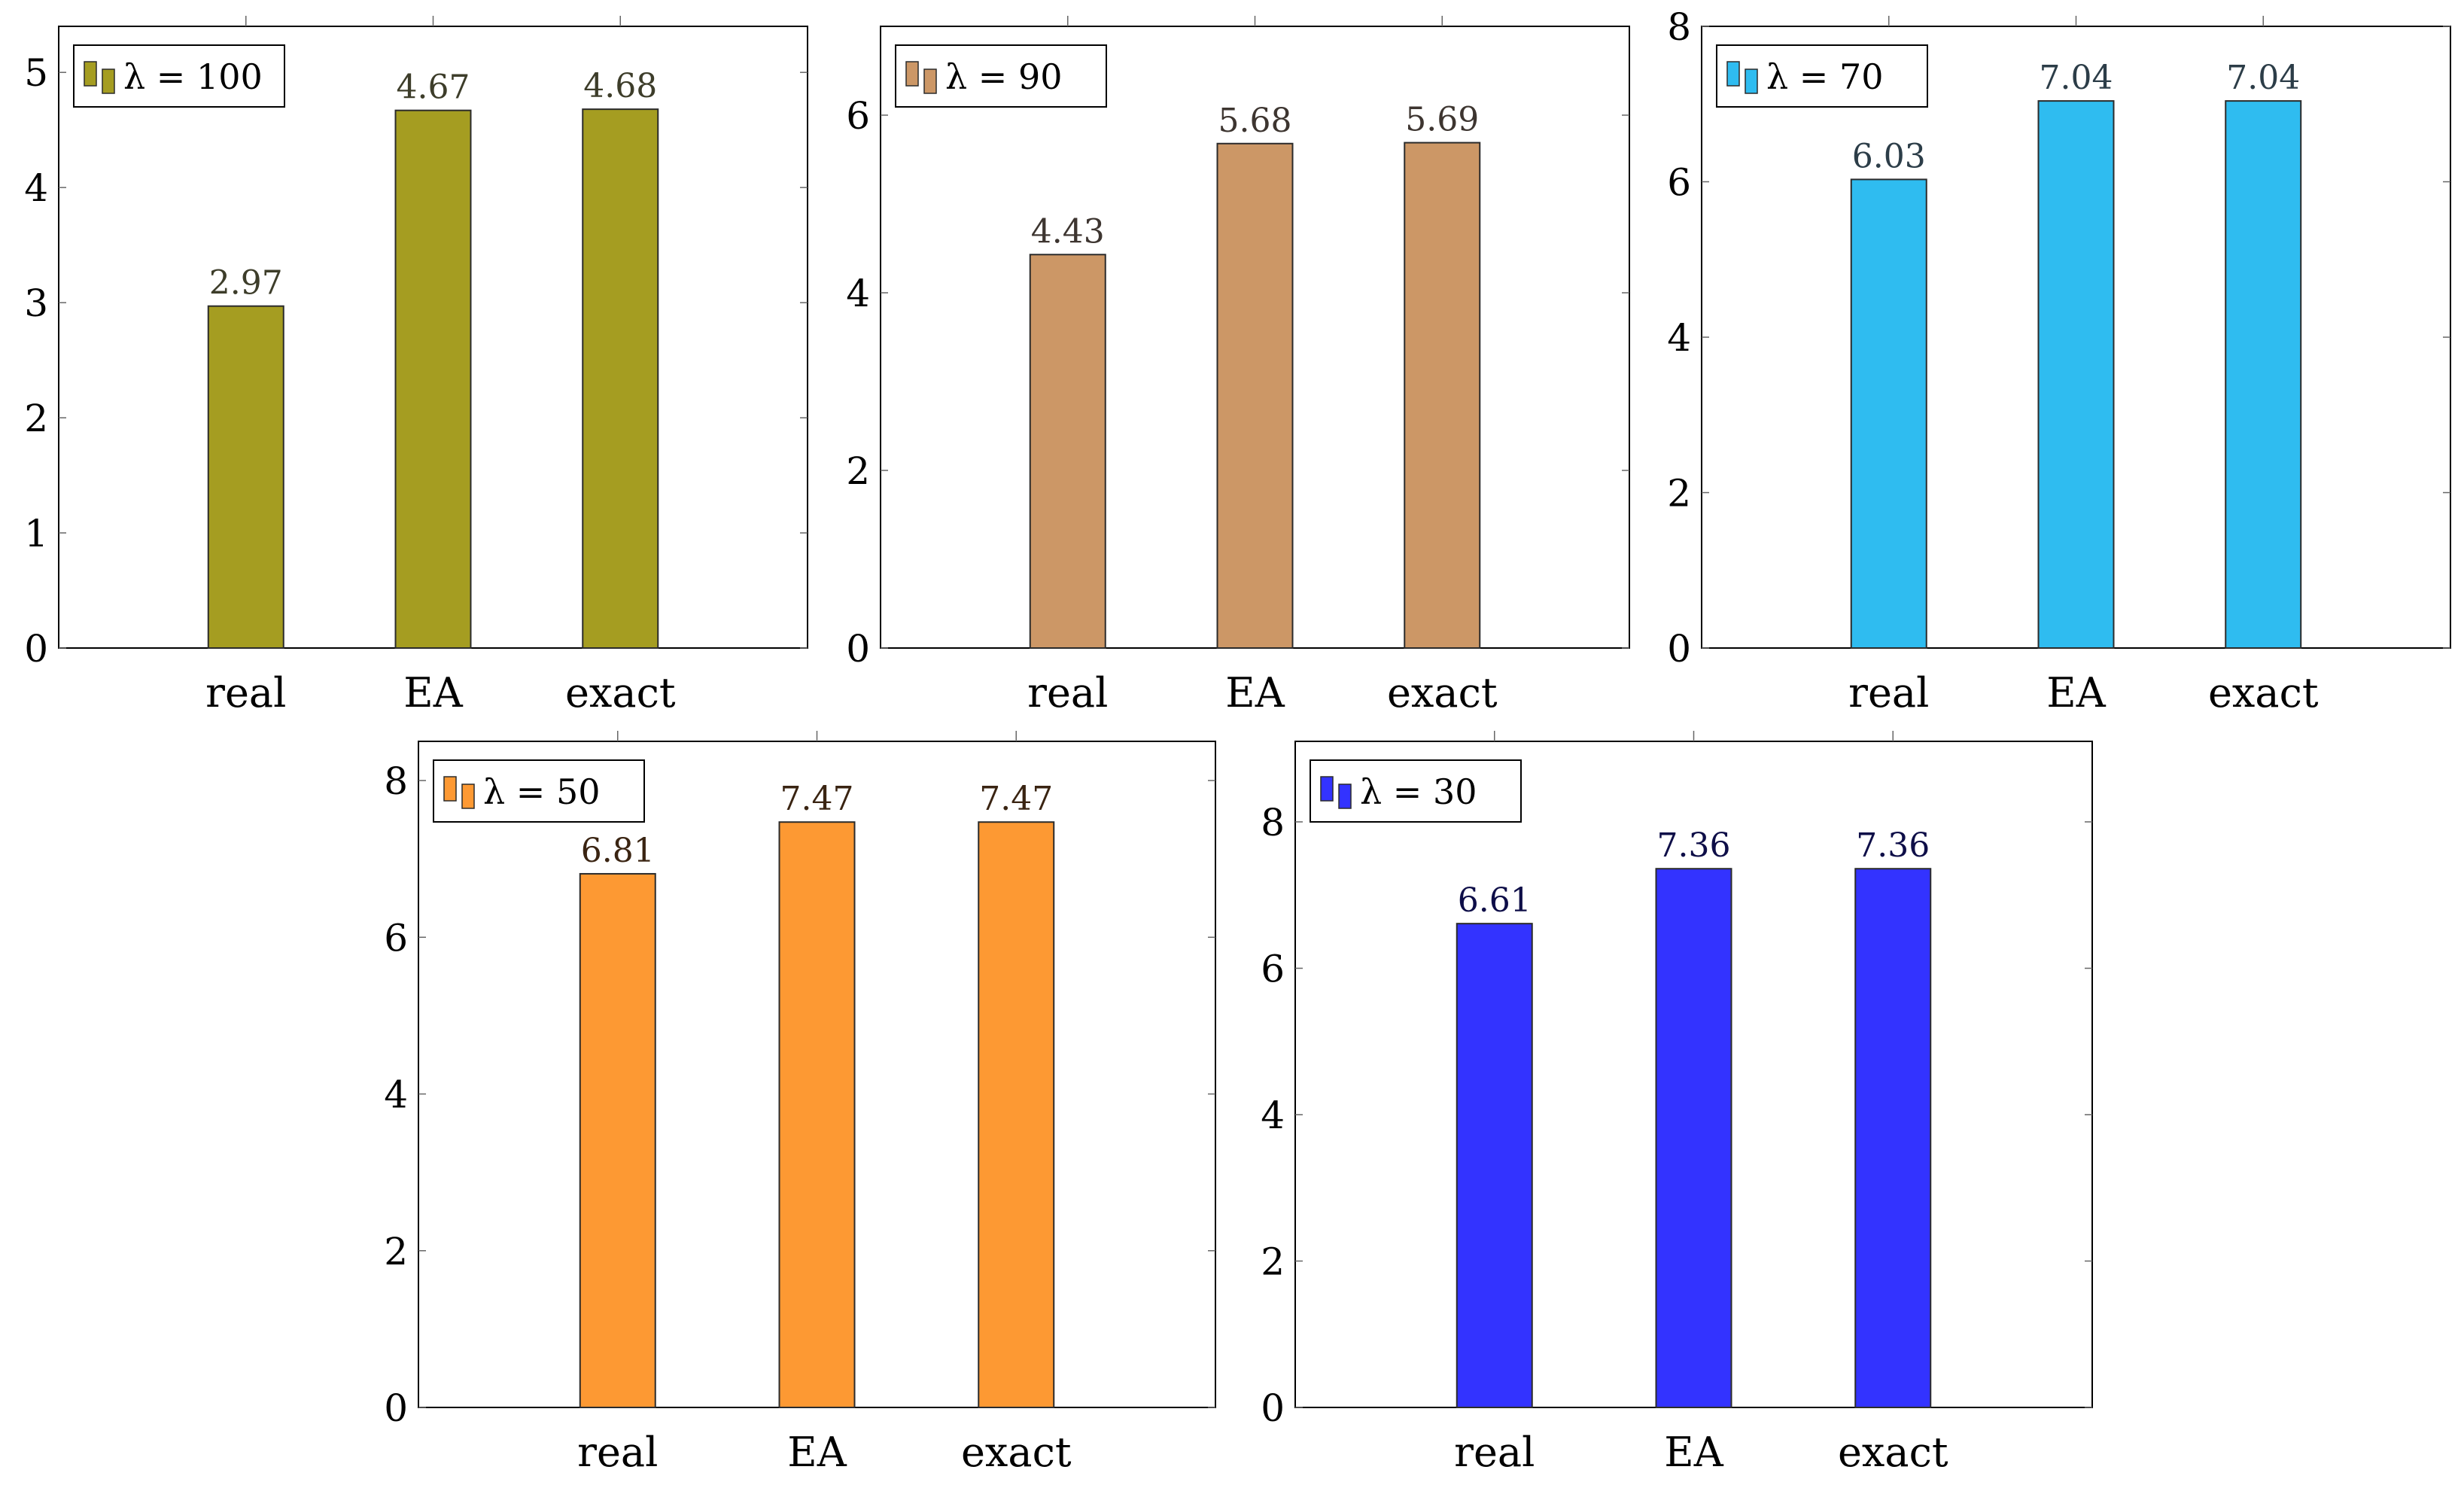  What do you see at coordinates (1893, 845) in the screenshot?
I see `data-label-exact: 7.36` at bounding box center [1893, 845].